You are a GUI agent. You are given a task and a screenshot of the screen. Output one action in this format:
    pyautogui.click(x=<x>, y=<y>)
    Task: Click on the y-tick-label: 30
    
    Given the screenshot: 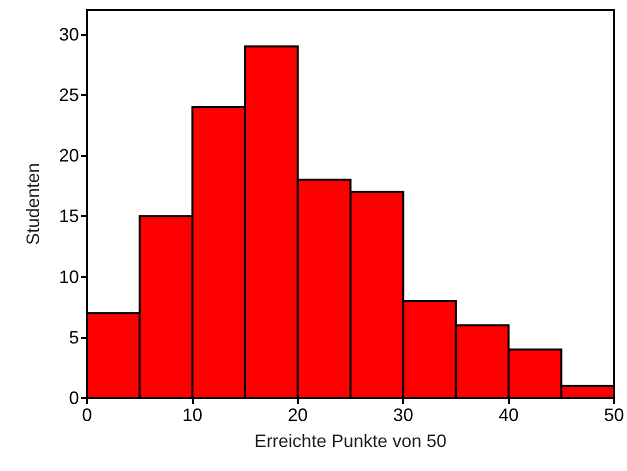 What is the action you would take?
    pyautogui.click(x=68, y=34)
    